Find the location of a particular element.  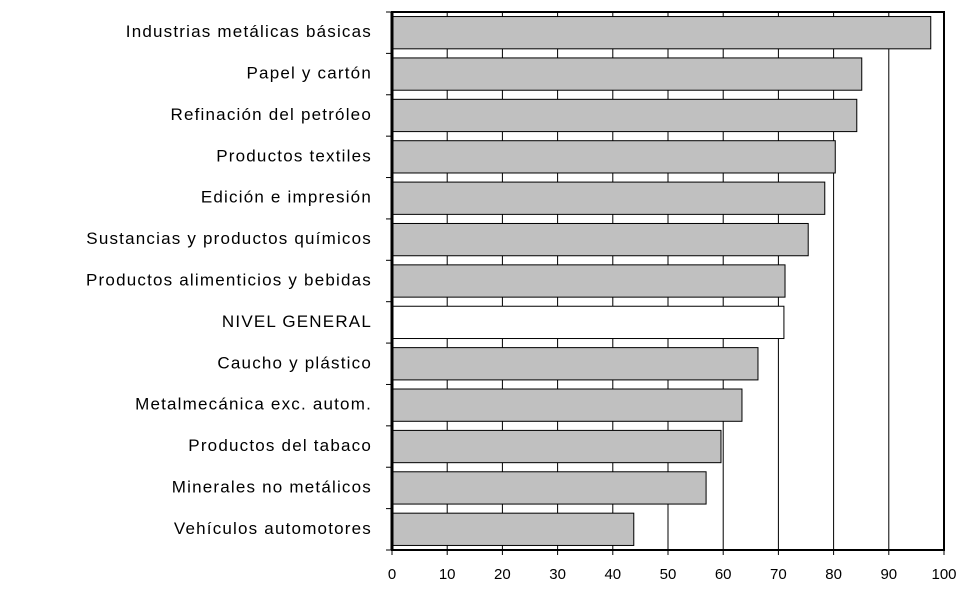

y-tick-label: Industrias metálicas básicas is located at coordinates (249, 31).